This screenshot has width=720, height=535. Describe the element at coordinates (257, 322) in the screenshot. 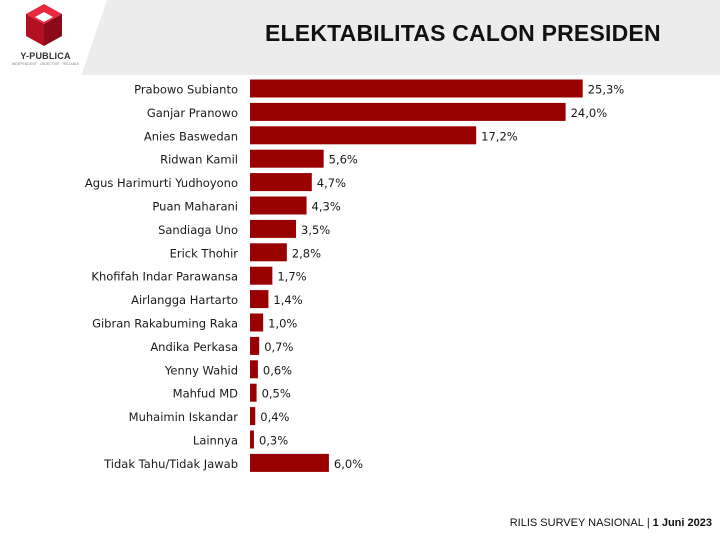

I see `bar-gibran-rakabuming-raka` at that location.